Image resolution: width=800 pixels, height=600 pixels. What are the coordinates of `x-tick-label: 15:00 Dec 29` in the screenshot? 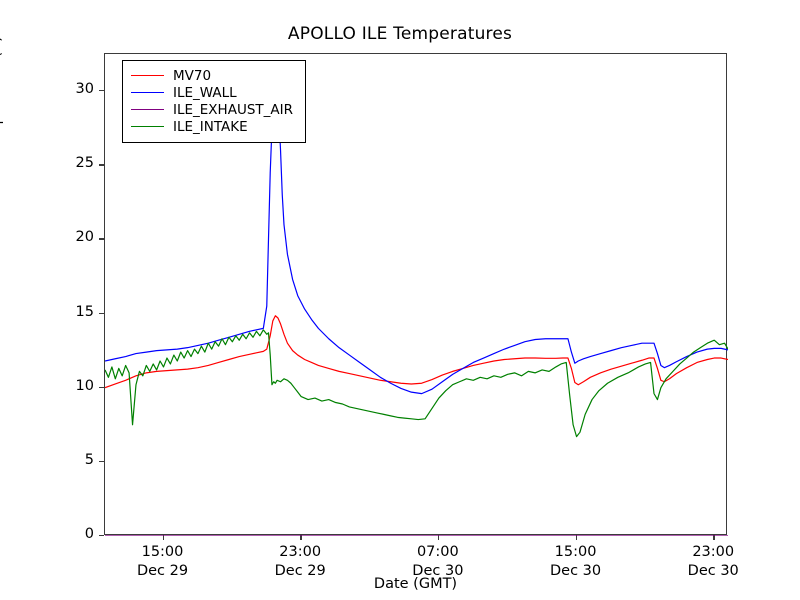 It's located at (163, 562).